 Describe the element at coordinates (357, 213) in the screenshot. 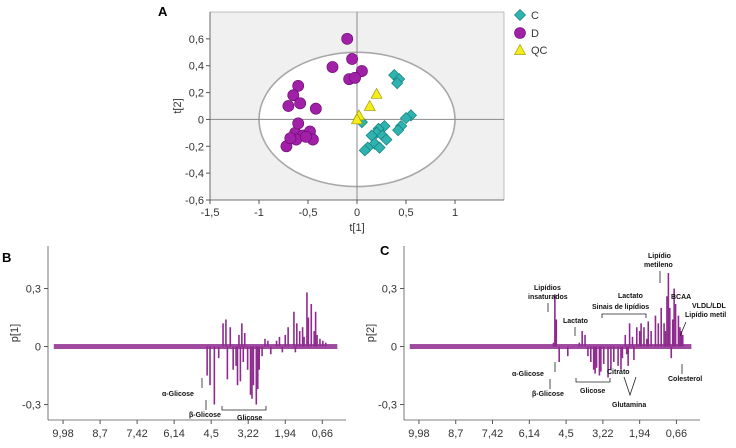

I see `score-x-tick-label: 0` at that location.